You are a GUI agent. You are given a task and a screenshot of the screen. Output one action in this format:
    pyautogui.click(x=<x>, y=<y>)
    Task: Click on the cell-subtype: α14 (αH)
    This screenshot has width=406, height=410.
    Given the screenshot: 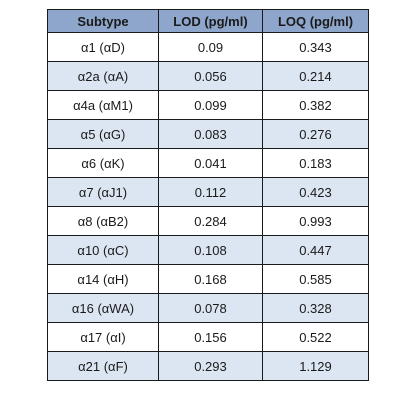 What is the action you would take?
    pyautogui.click(x=103, y=279)
    